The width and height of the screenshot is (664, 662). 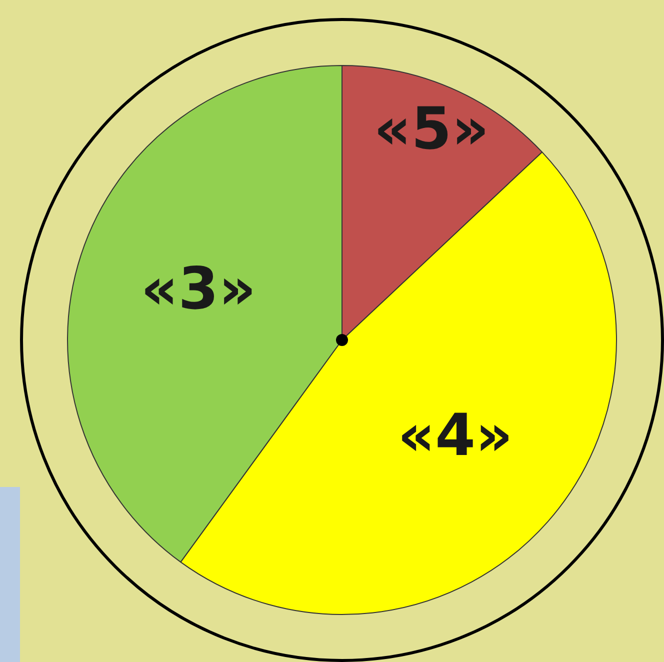 I want to click on slice-label: «4», so click(x=455, y=434).